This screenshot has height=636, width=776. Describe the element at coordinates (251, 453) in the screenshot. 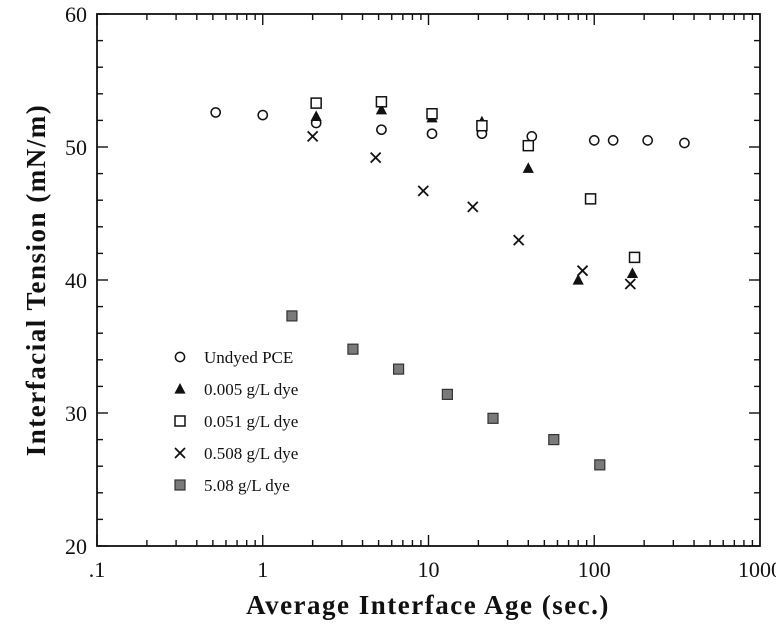

I see `legend-label: 0.508 g/L dye` at that location.